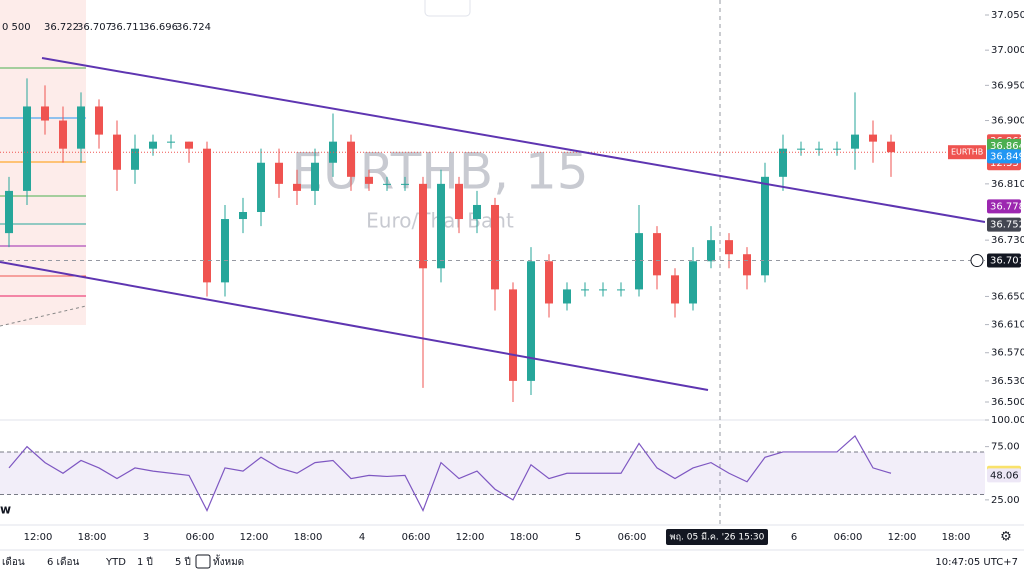 This screenshot has width=1024, height=572. I want to click on x-tick-label: 6, so click(794, 537).